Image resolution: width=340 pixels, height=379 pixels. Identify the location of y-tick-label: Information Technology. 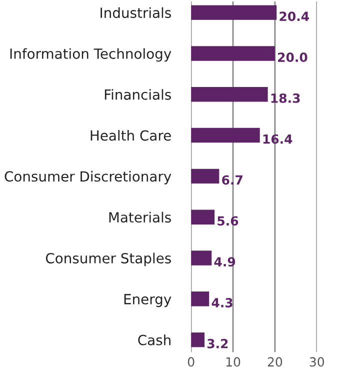
(91, 55).